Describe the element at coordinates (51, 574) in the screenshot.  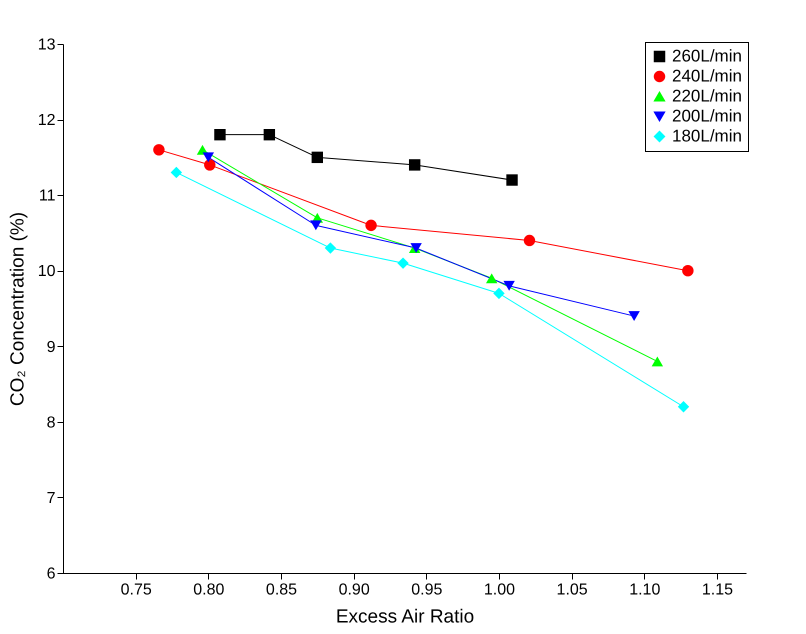
I see `y-tick-label: 6` at that location.